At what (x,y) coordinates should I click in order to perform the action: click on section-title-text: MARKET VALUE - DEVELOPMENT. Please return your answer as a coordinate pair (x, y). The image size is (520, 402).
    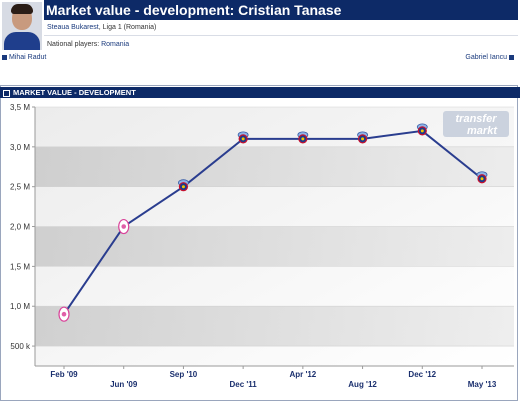
    Looking at the image, I should click on (74, 92).